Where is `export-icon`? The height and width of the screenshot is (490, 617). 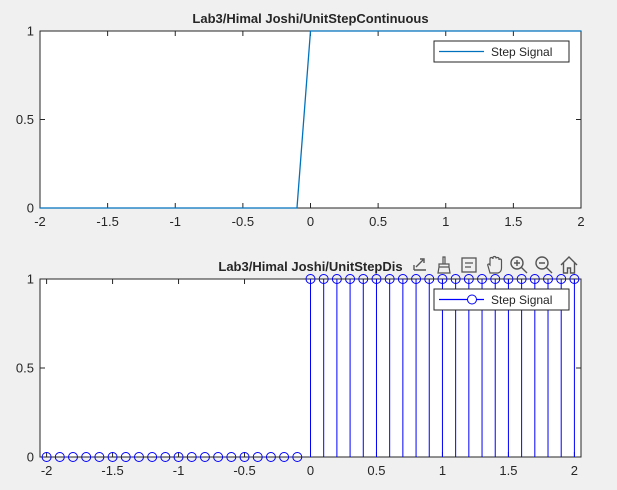
export-icon is located at coordinates (420, 265).